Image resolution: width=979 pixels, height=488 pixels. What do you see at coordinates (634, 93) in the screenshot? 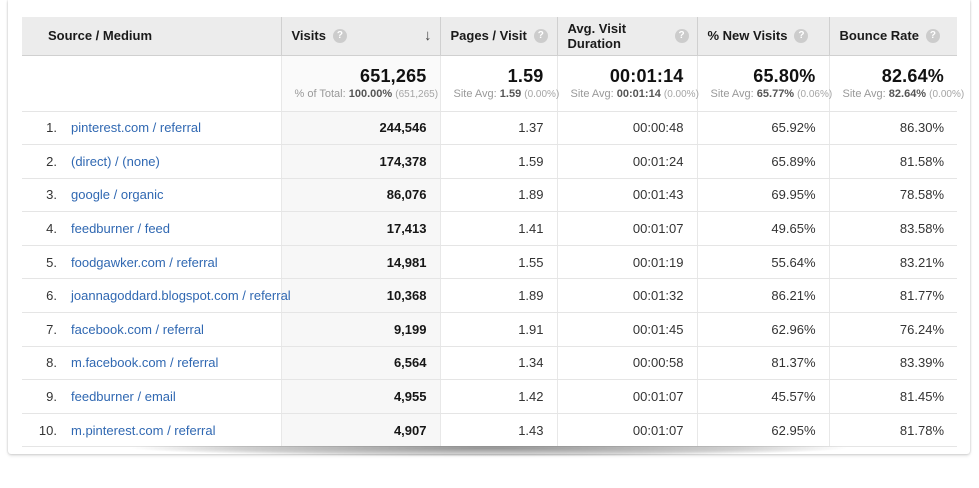
I see `totals-duration-subtext: Site Avg: 00:01:14 (0.00%)` at bounding box center [634, 93].